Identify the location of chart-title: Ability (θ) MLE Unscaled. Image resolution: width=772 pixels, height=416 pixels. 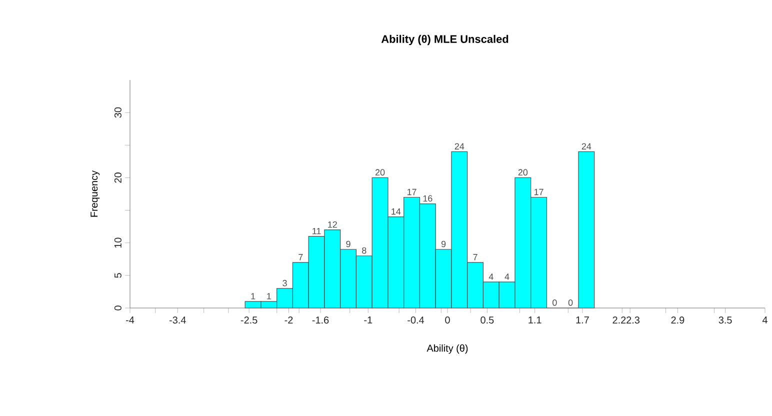
(444, 40).